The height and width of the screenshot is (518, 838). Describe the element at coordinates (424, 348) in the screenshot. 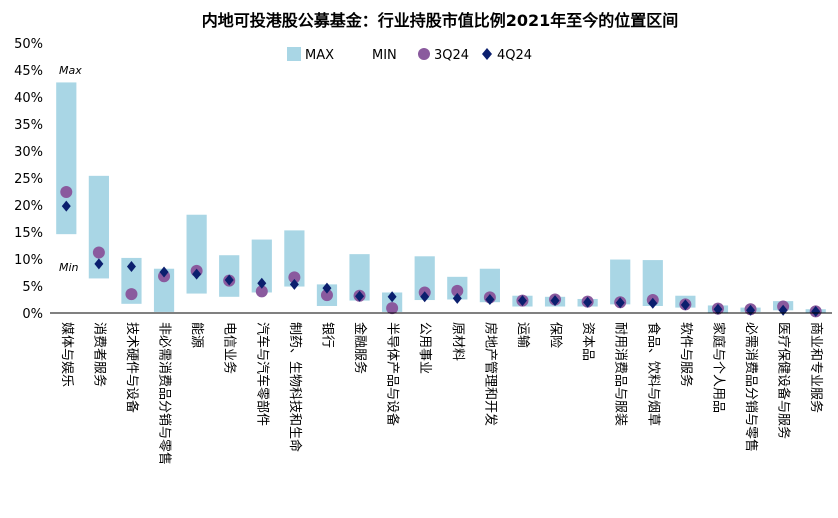

I see `category-label: 公用事业` at that location.